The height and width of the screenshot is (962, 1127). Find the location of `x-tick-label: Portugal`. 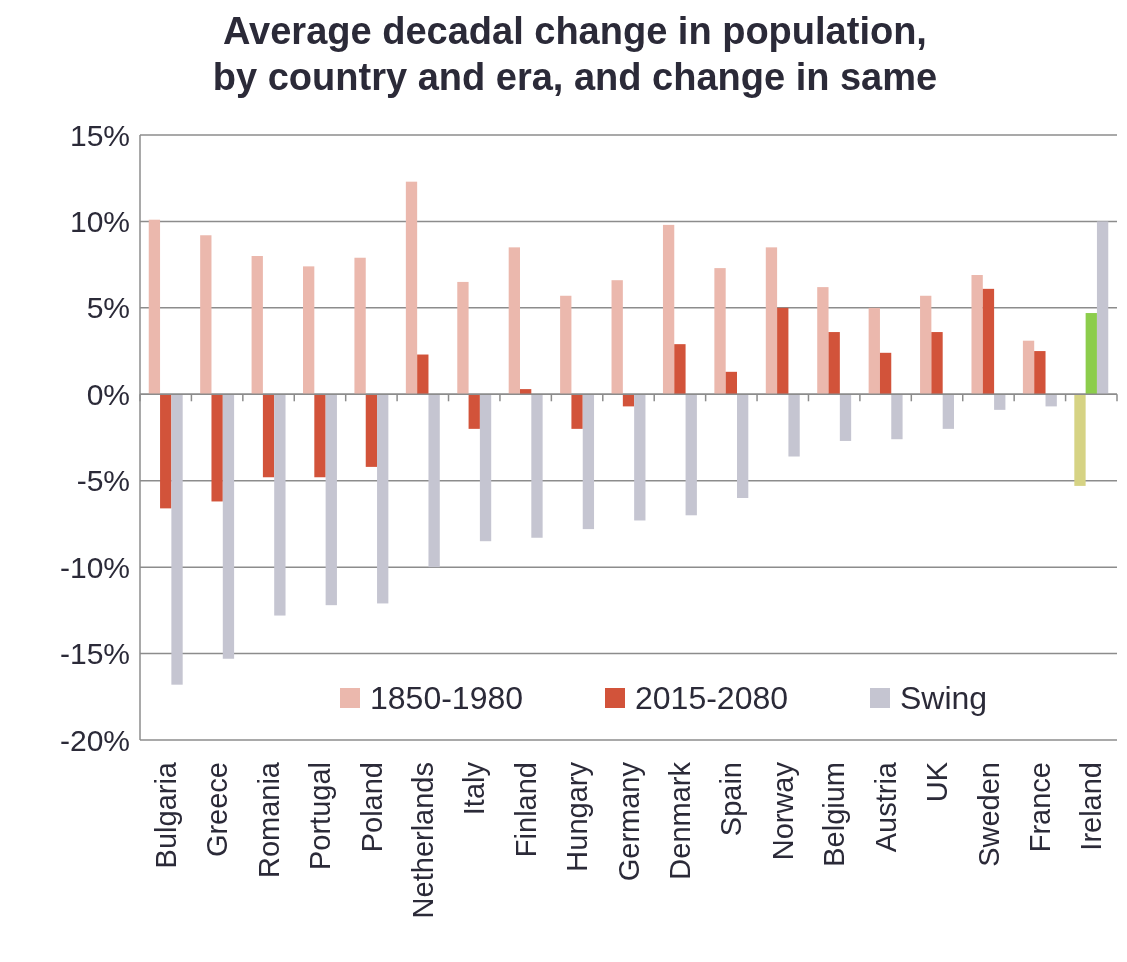

x-tick-label: Portugal is located at coordinates (320, 816).